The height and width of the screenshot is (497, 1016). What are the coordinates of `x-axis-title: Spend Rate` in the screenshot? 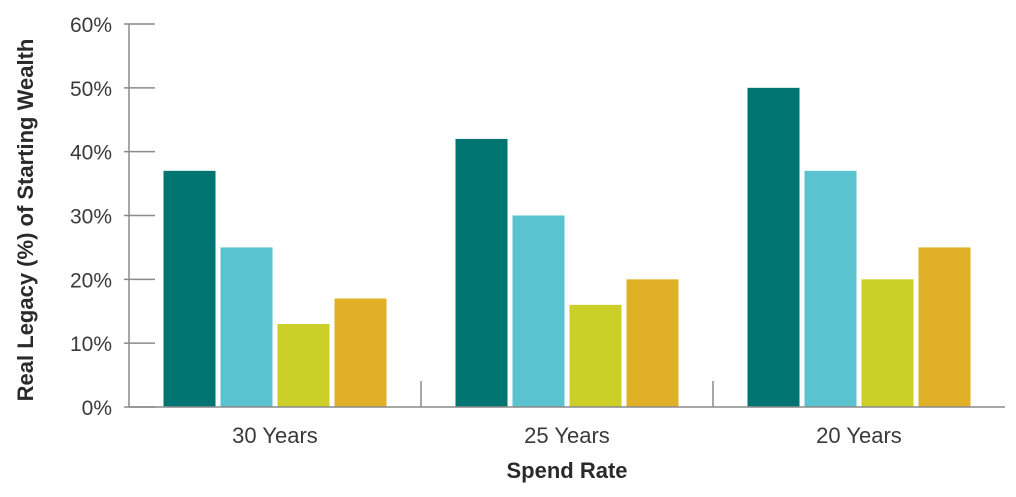 It's located at (566, 470).